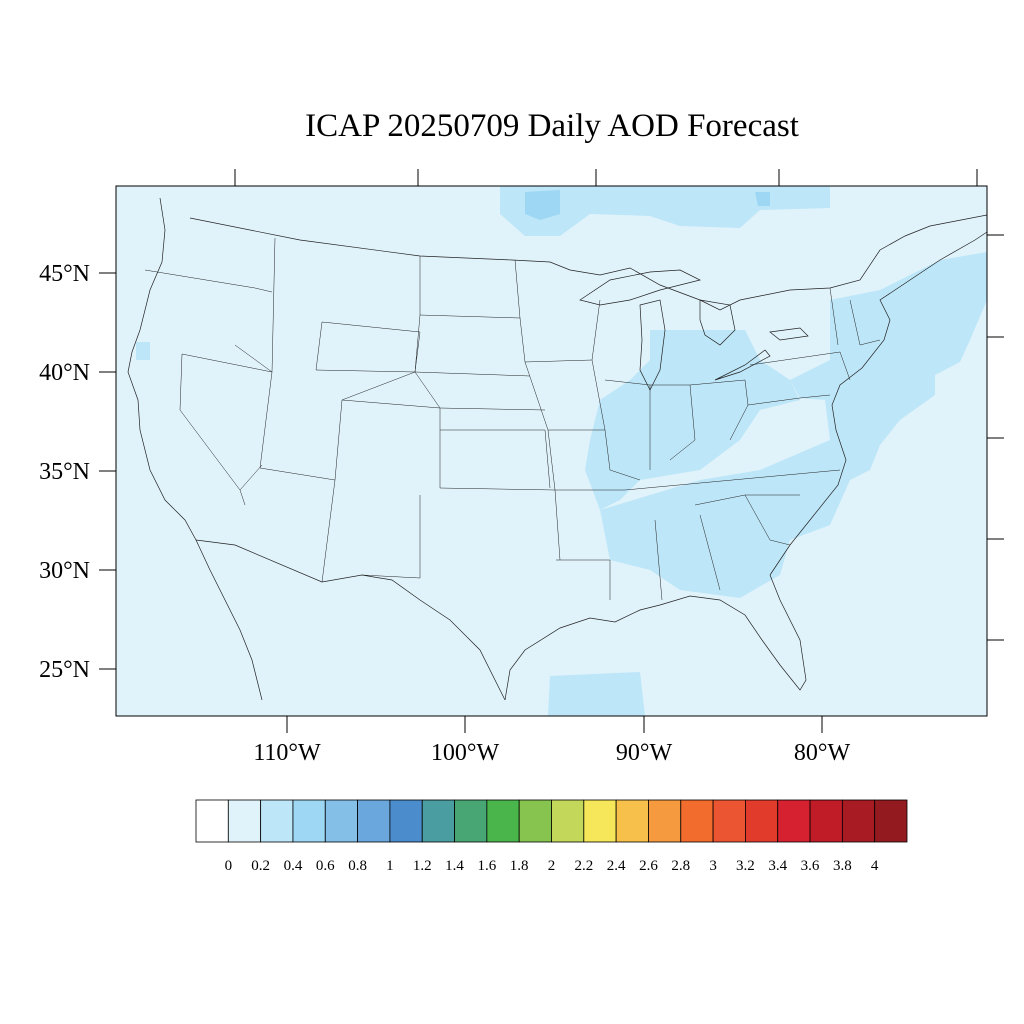 Image resolution: width=1024 pixels, height=1024 pixels. What do you see at coordinates (717, 322) in the screenshot?
I see `lake-huron` at bounding box center [717, 322].